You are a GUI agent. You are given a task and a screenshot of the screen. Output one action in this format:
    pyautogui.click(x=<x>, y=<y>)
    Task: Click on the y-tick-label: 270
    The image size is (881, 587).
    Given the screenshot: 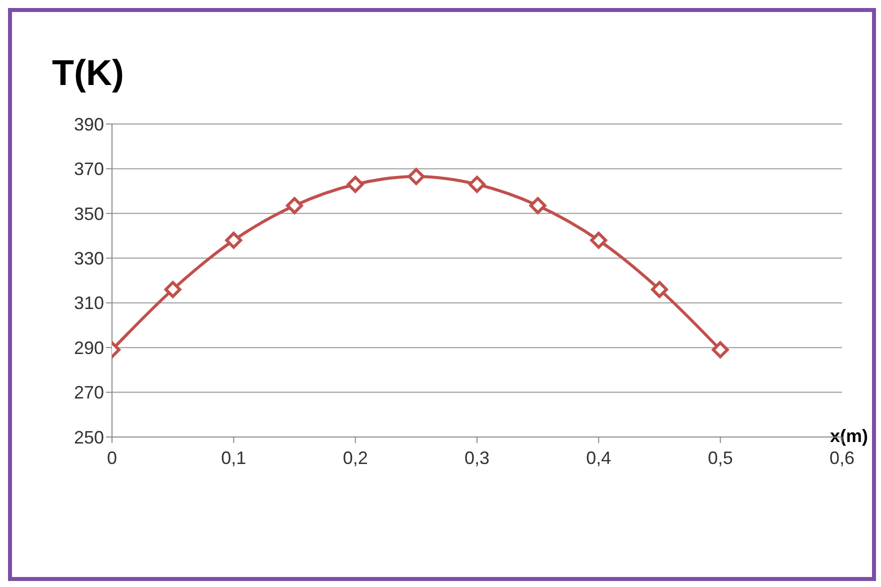 What is the action you would take?
    pyautogui.click(x=89, y=392)
    